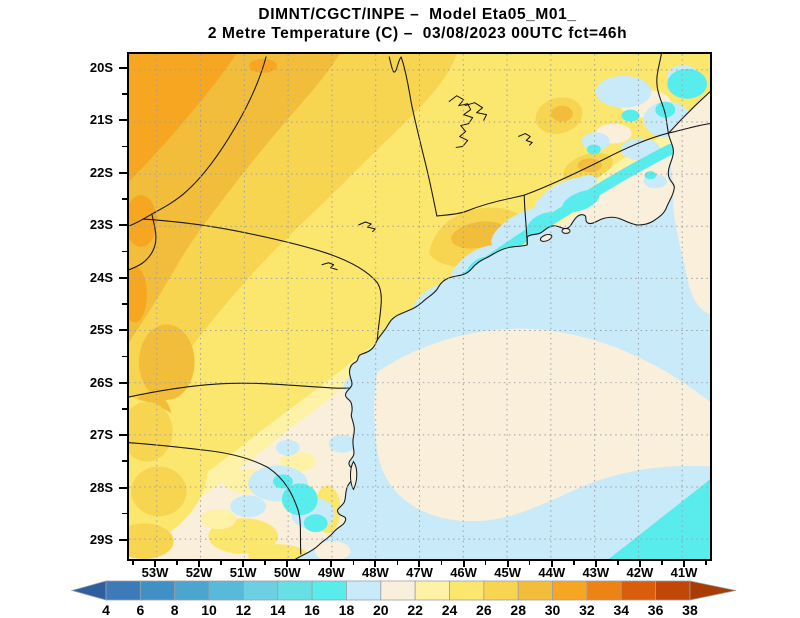 The width and height of the screenshot is (800, 618). What do you see at coordinates (381, 610) in the screenshot?
I see `colorbar-tick-label: 20` at bounding box center [381, 610].